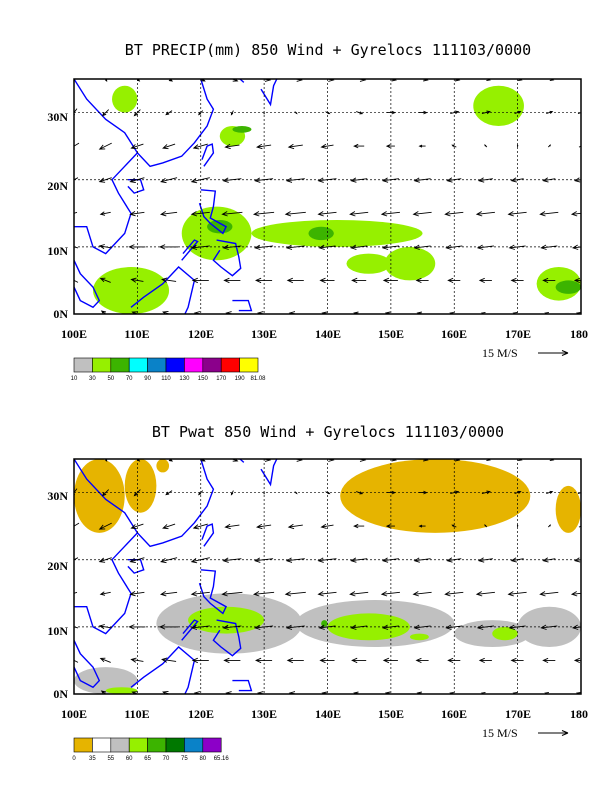  What do you see at coordinates (110, 759) in the screenshot?
I see `colorbar-label: 55` at bounding box center [110, 759].